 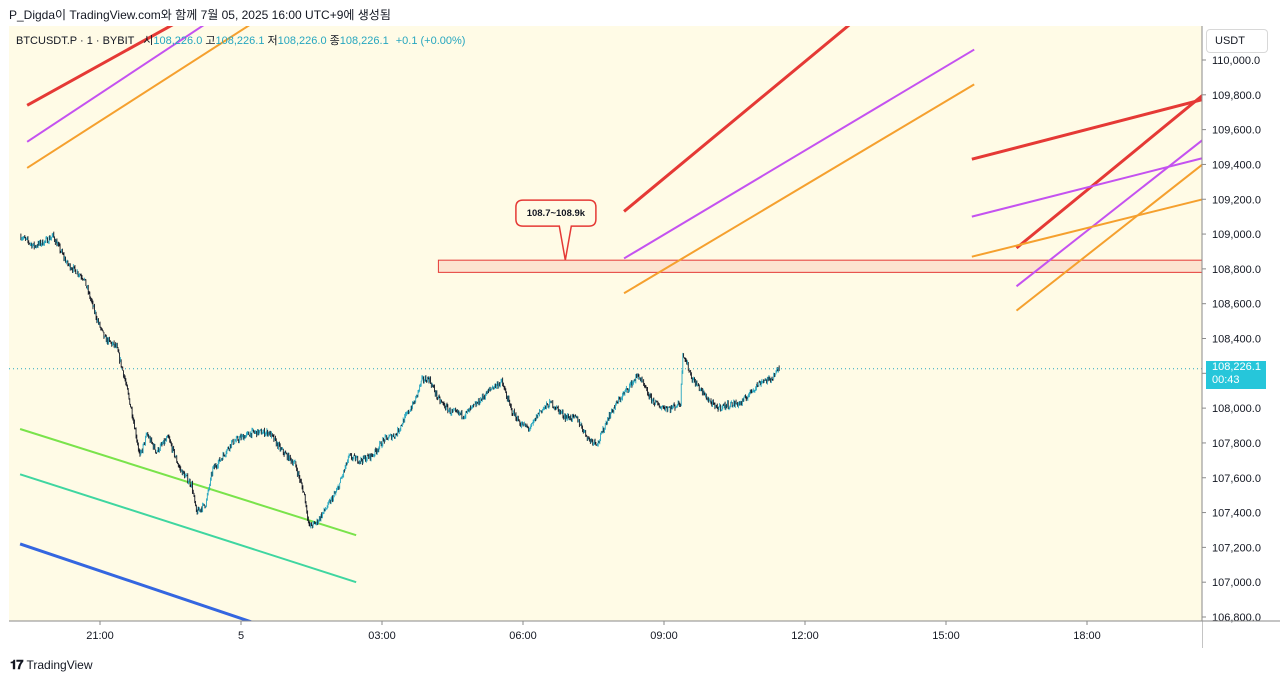 I want to click on y-tick-label: 109,400.0, so click(x=1236, y=165).